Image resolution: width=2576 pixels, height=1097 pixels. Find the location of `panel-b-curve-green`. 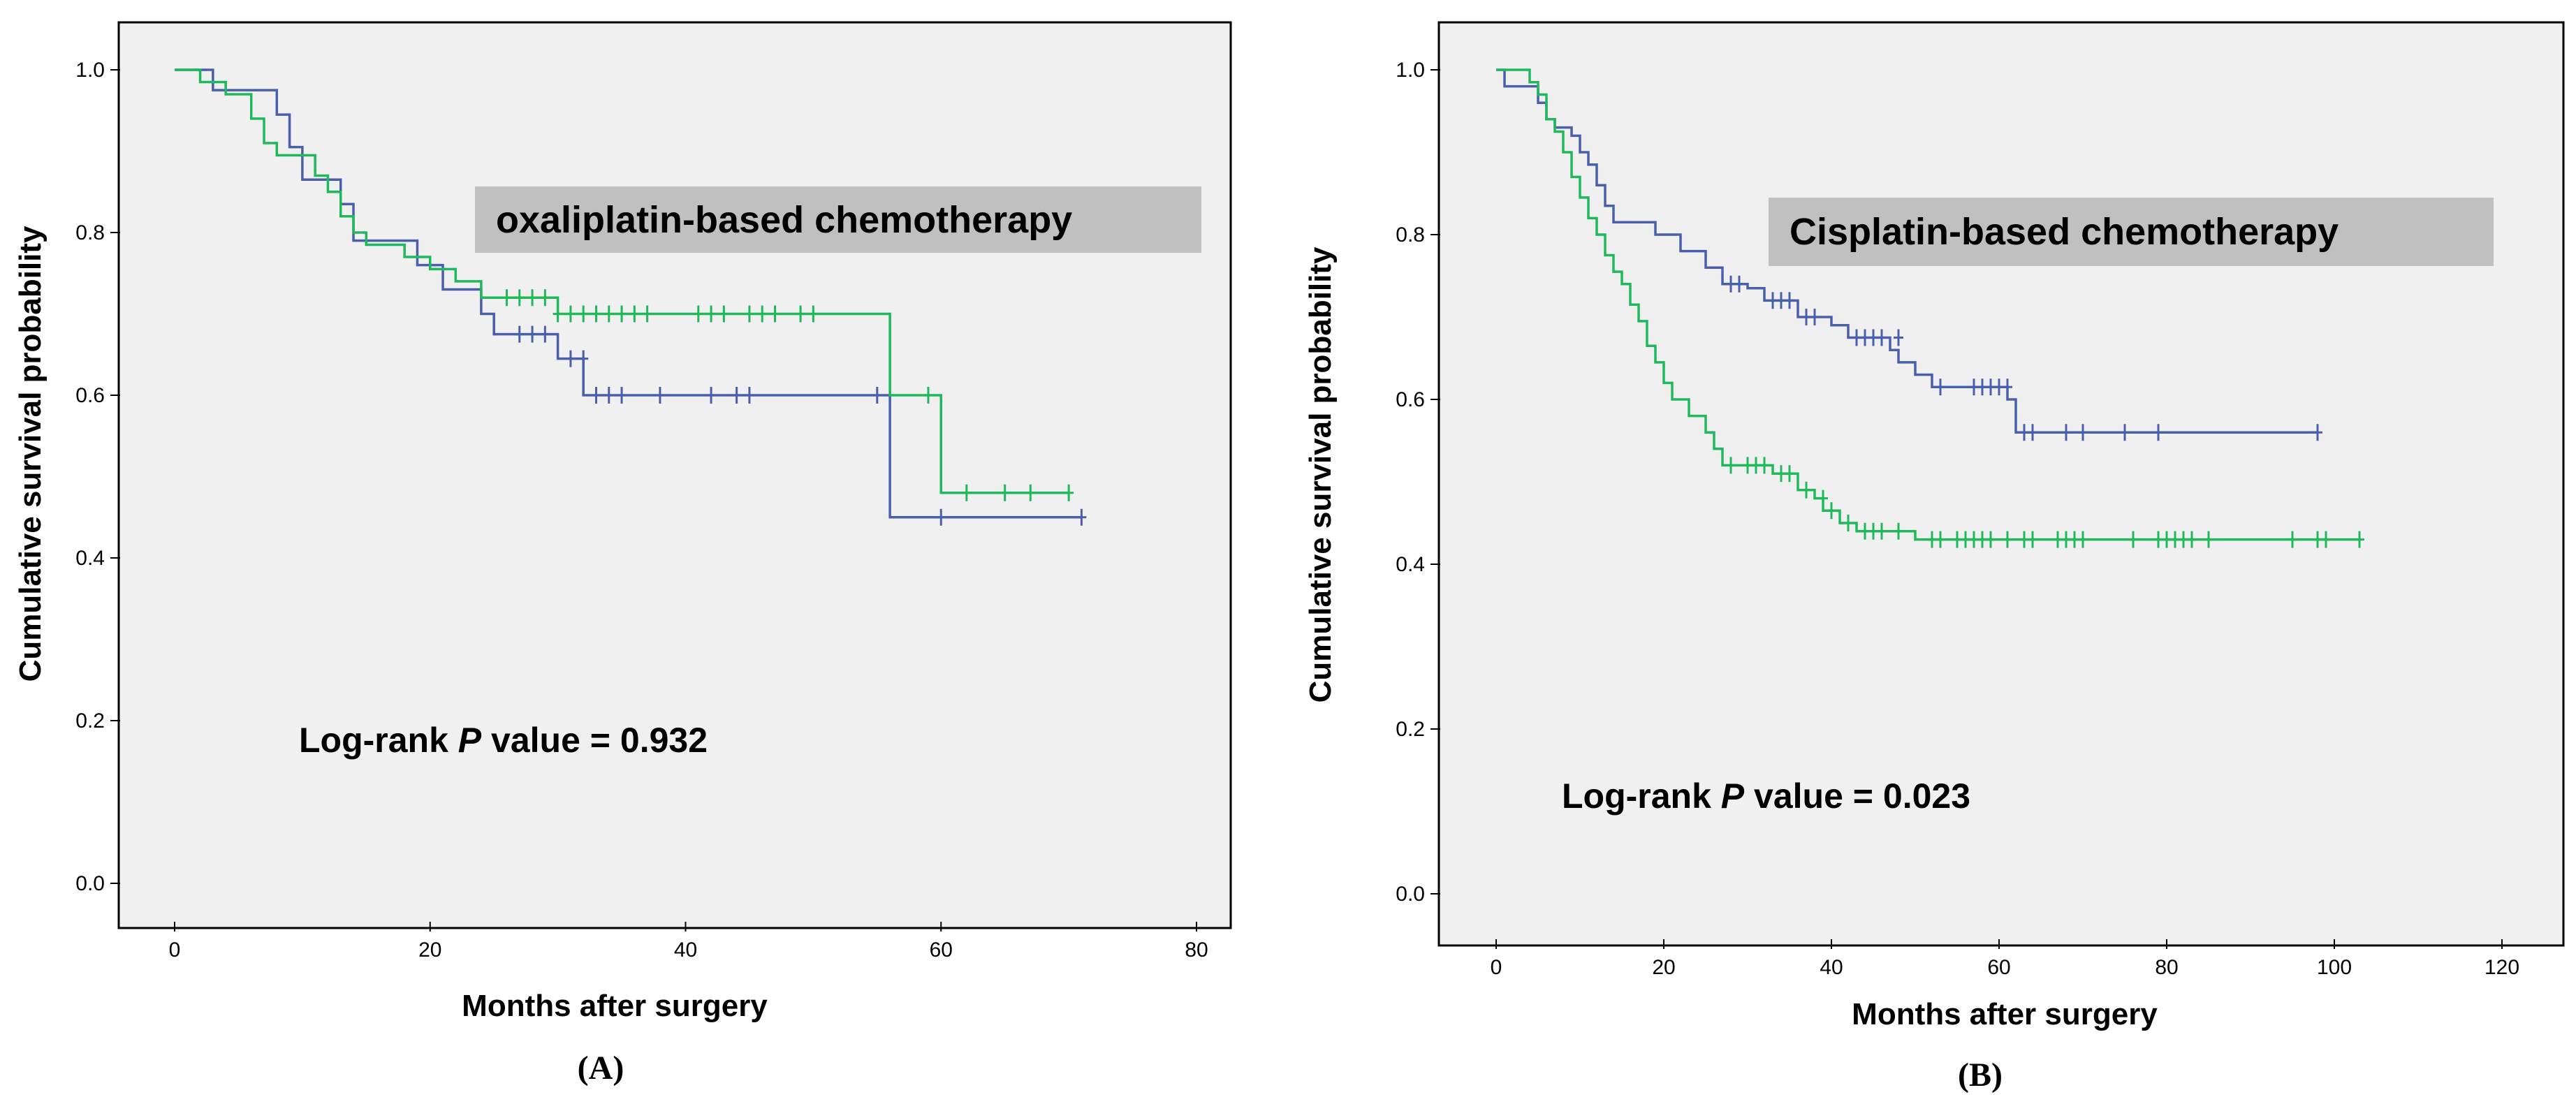

panel-b-curve-green is located at coordinates (1928, 305).